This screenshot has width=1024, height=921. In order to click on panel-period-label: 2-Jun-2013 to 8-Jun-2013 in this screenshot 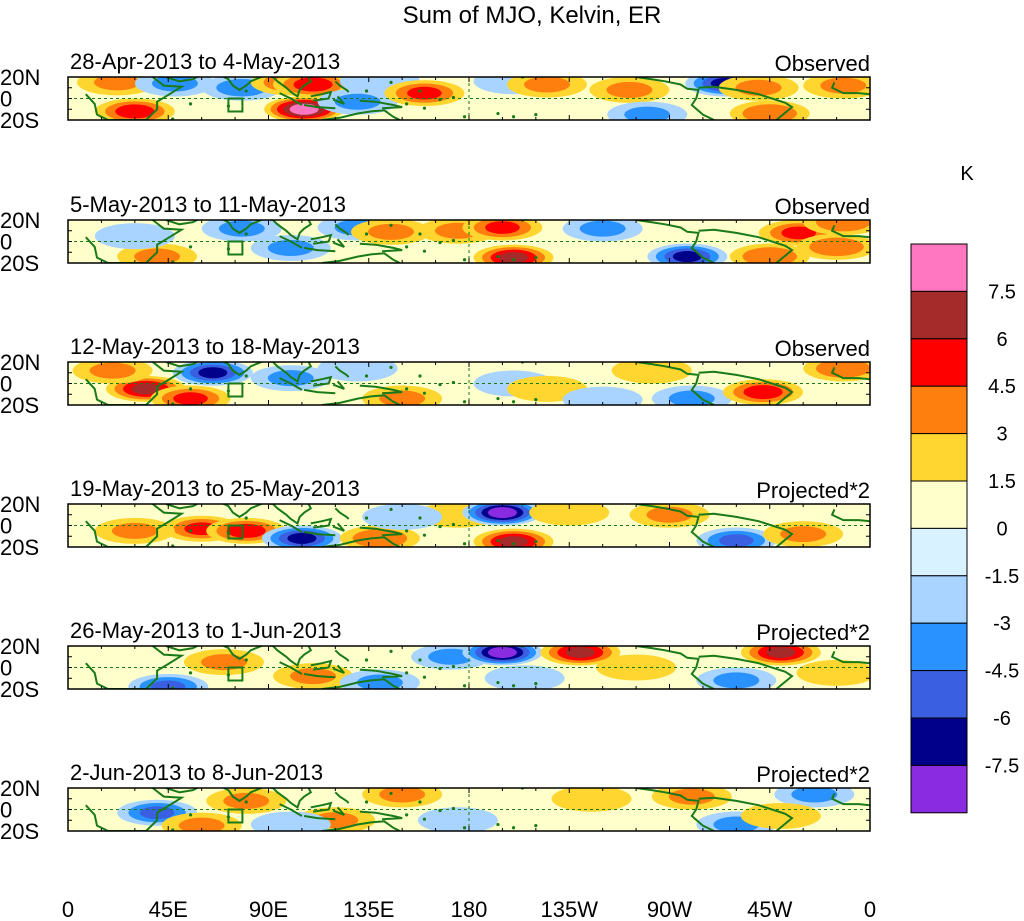, I will do `click(196, 772)`.